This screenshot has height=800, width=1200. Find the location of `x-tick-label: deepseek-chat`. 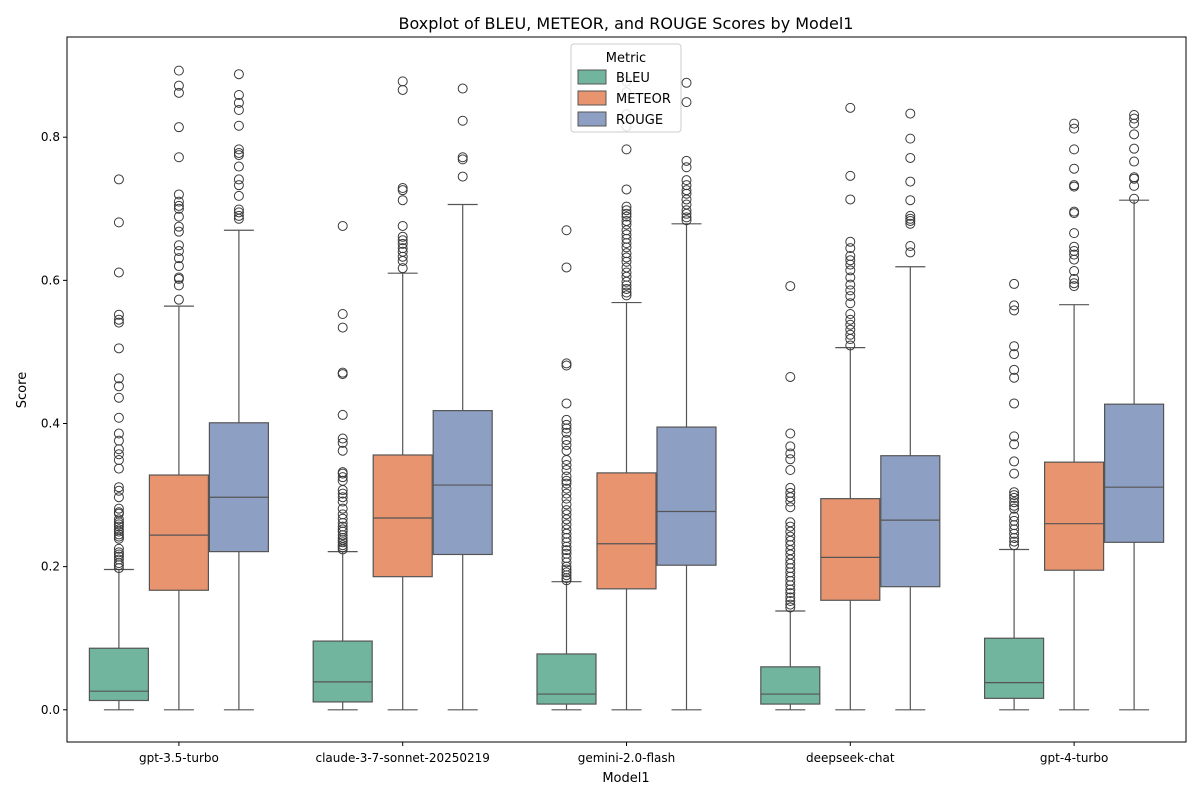

x-tick-label: deepseek-chat is located at coordinates (850, 758).